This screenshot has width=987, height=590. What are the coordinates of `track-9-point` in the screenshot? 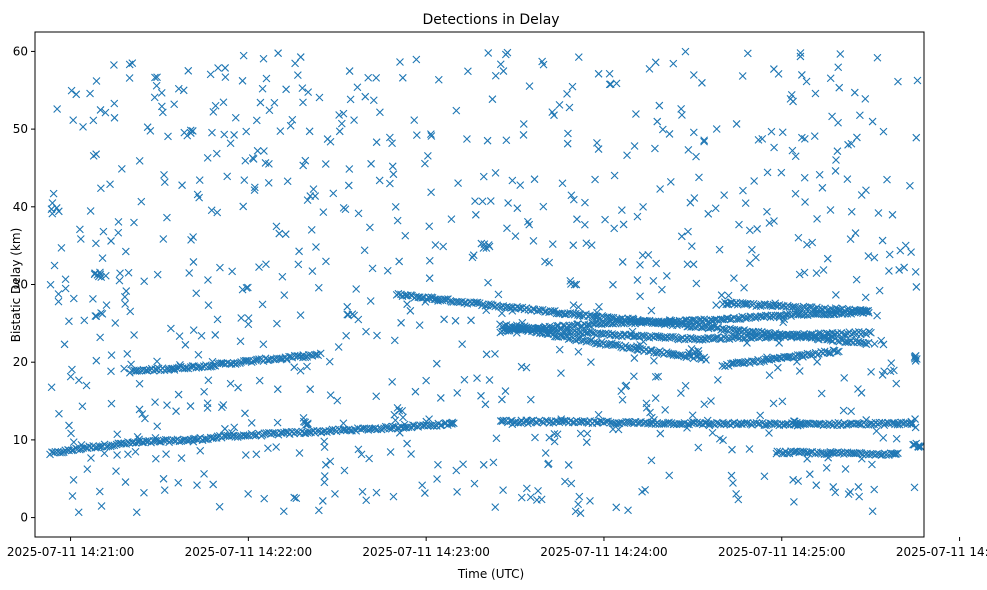 It's located at (855, 453).